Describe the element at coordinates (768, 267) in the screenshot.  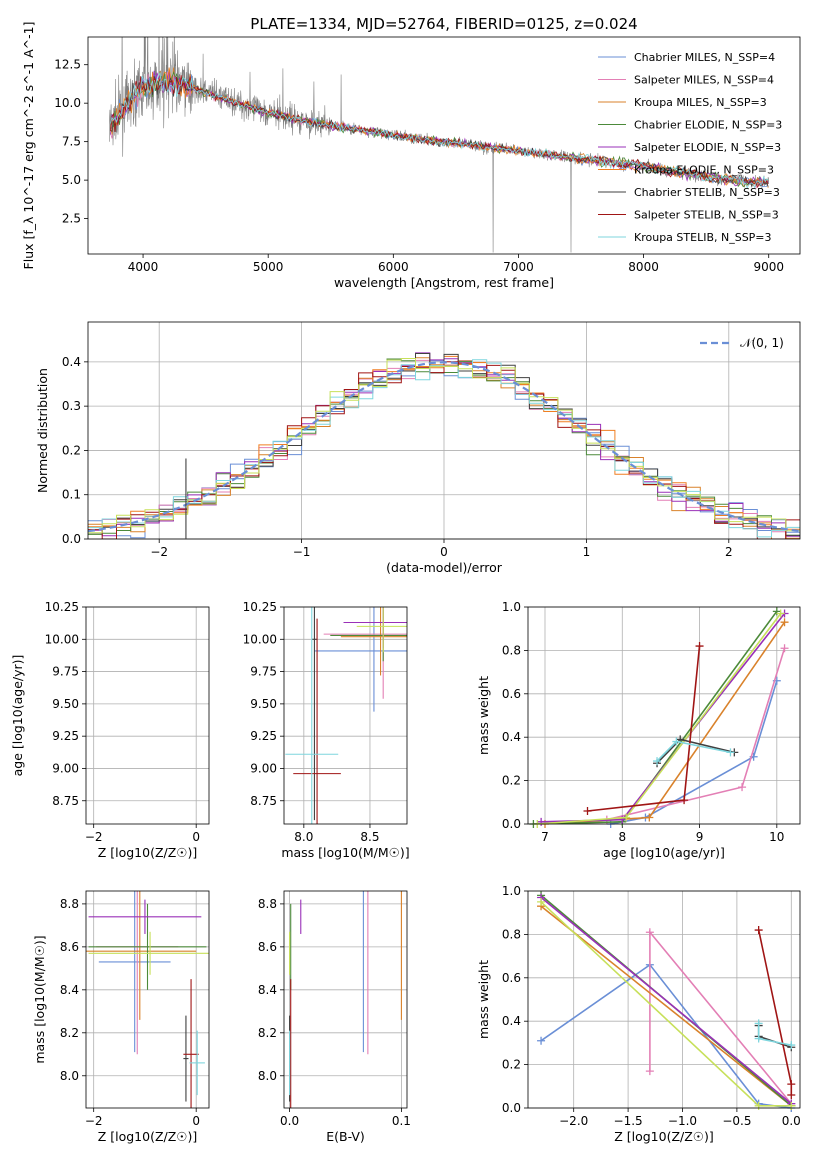
I see `x-tick-label: 9000` at that location.